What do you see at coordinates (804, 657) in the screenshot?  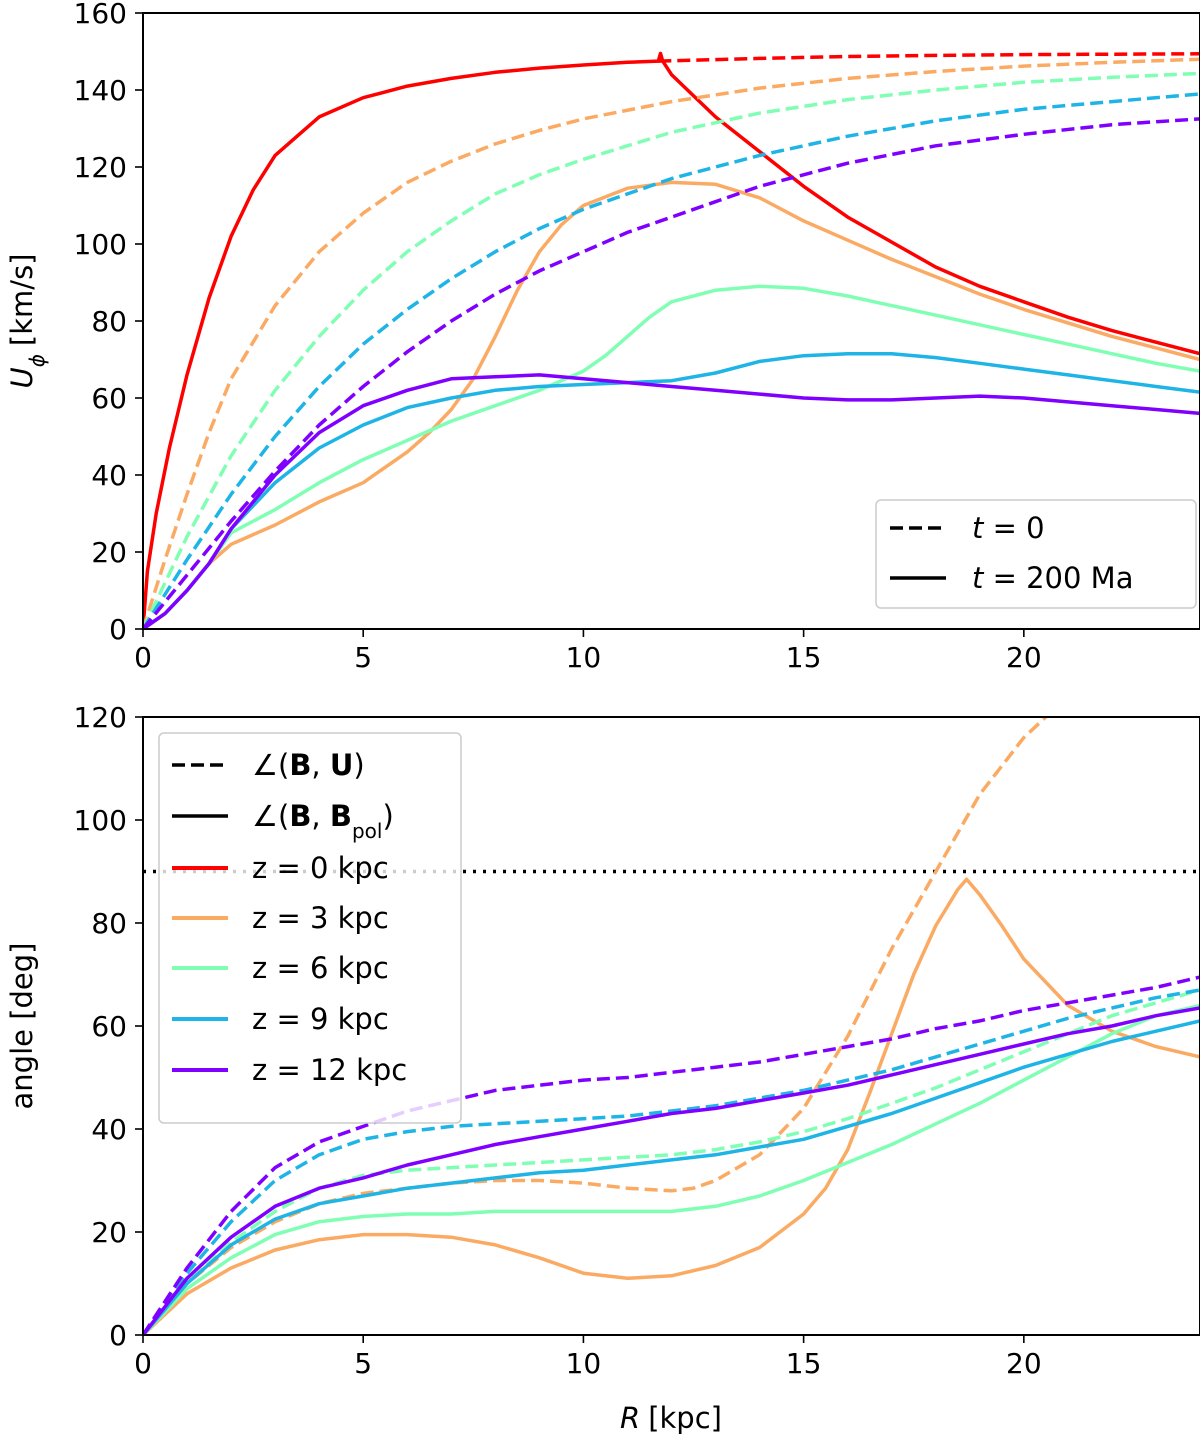 I see `top-x-tick-label: 15` at bounding box center [804, 657].